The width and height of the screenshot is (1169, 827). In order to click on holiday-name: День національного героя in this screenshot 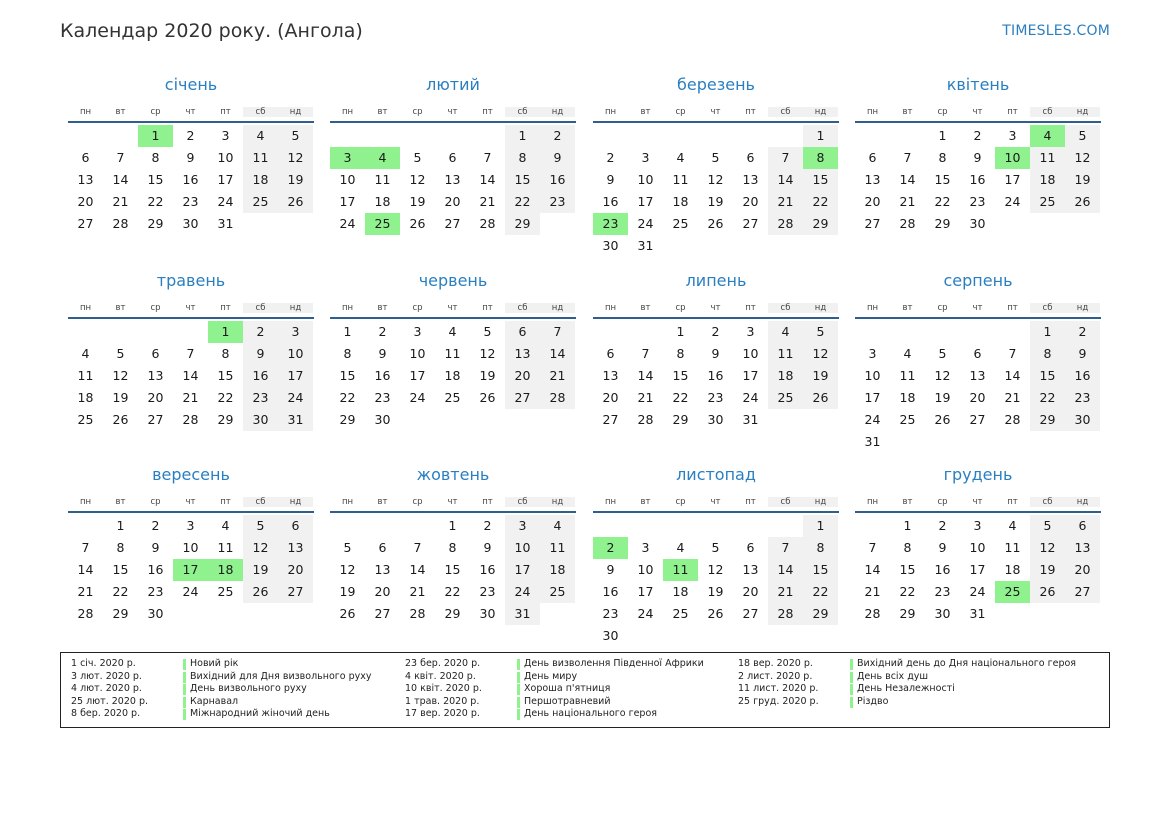, I will do `click(590, 714)`.